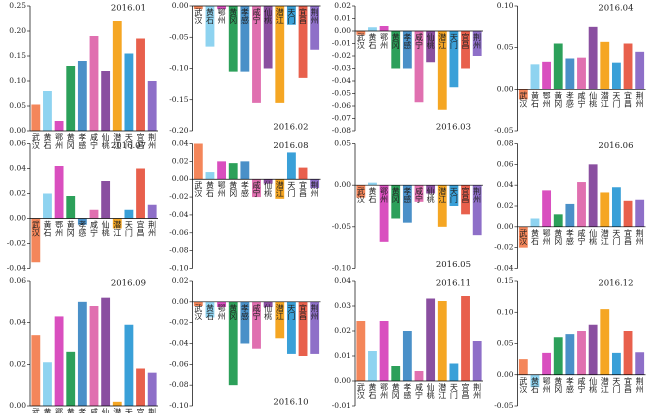 This screenshot has width=650, height=413. What do you see at coordinates (290, 146) in the screenshot?
I see `panel-title: 2016.08` at bounding box center [290, 146].